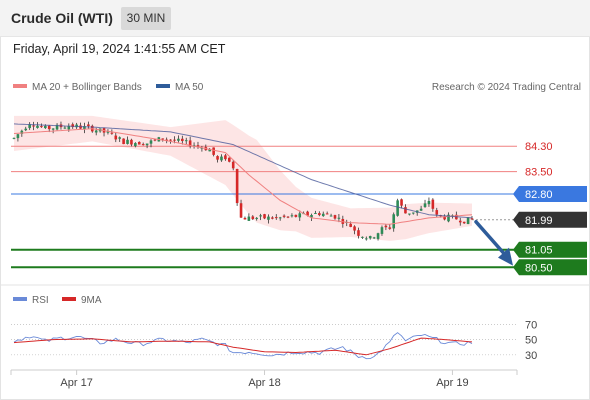 The height and width of the screenshot is (400, 590). I want to click on forecast-arrow-shaft, so click(490, 238).